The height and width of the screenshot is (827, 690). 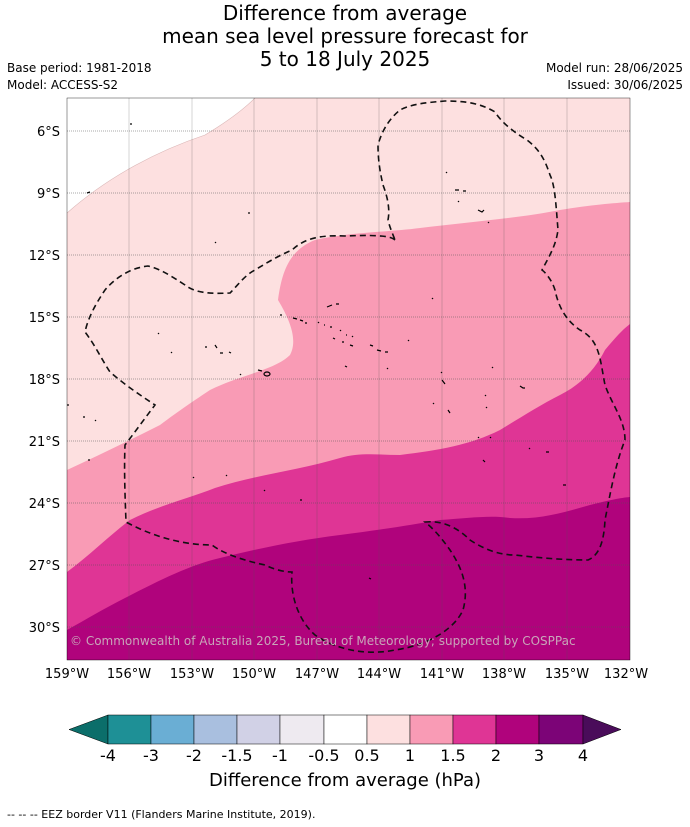 I want to click on title-line-1: Difference from average, so click(x=345, y=13).